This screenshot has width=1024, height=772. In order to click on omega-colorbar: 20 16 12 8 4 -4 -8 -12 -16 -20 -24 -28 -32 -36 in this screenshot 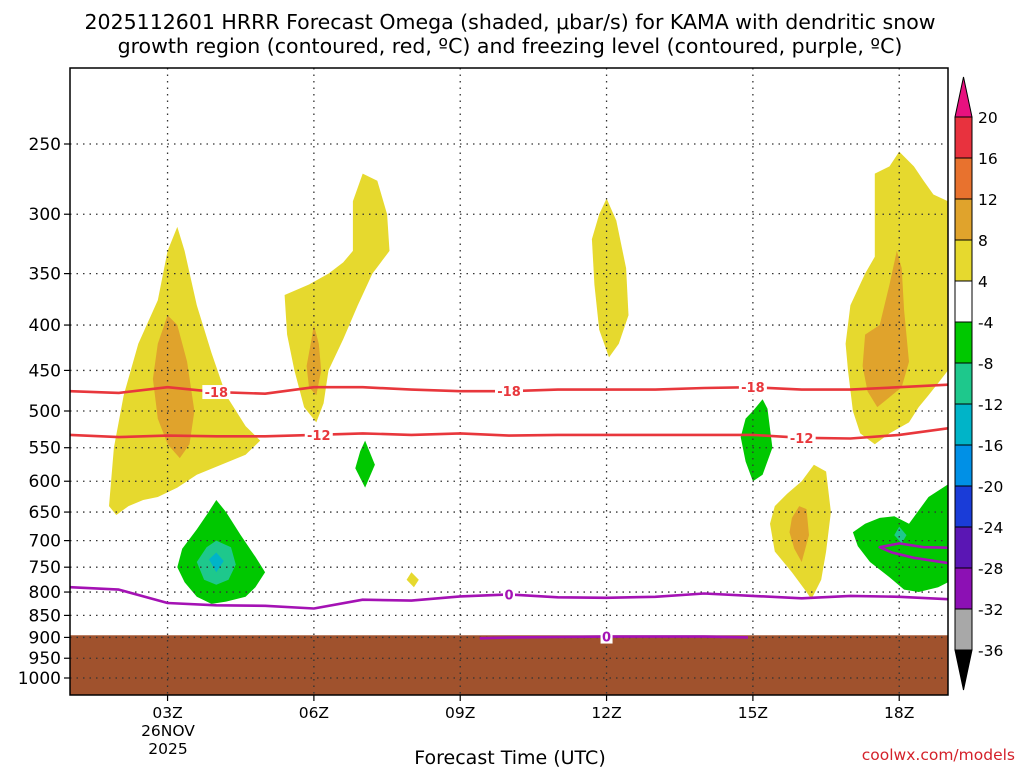, I will do `click(978, 383)`.